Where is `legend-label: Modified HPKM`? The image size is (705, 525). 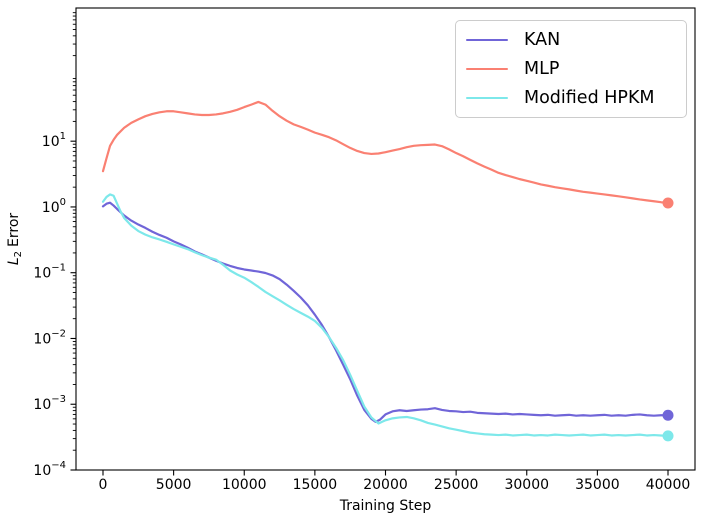
legend-label: Modified HPKM is located at coordinates (589, 98).